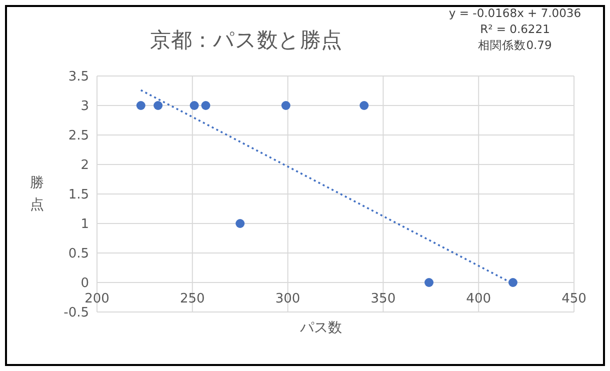 The image size is (610, 371). What do you see at coordinates (78, 195) in the screenshot?
I see `y-tick-label: 1.5` at bounding box center [78, 195].